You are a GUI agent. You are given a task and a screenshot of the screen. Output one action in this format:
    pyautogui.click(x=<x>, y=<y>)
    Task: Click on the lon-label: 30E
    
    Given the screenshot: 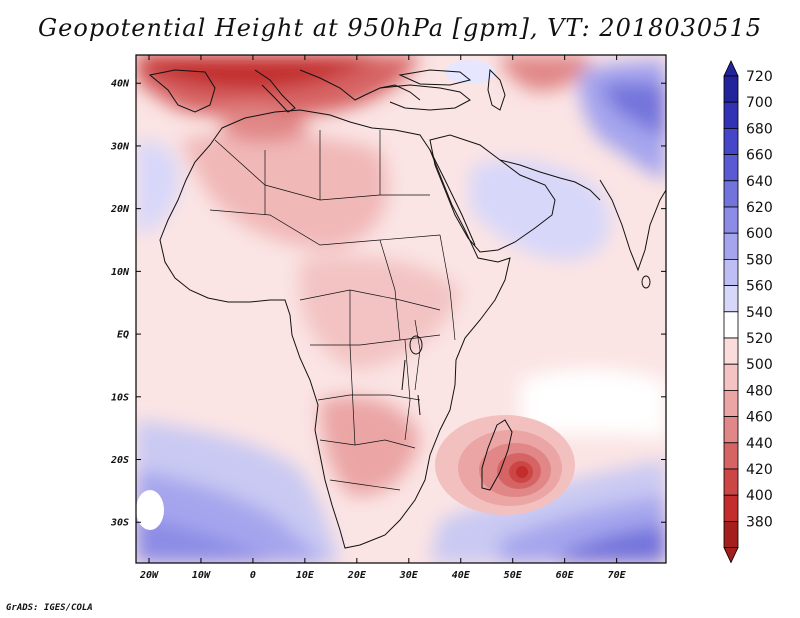 What is the action you would take?
    pyautogui.click(x=409, y=575)
    